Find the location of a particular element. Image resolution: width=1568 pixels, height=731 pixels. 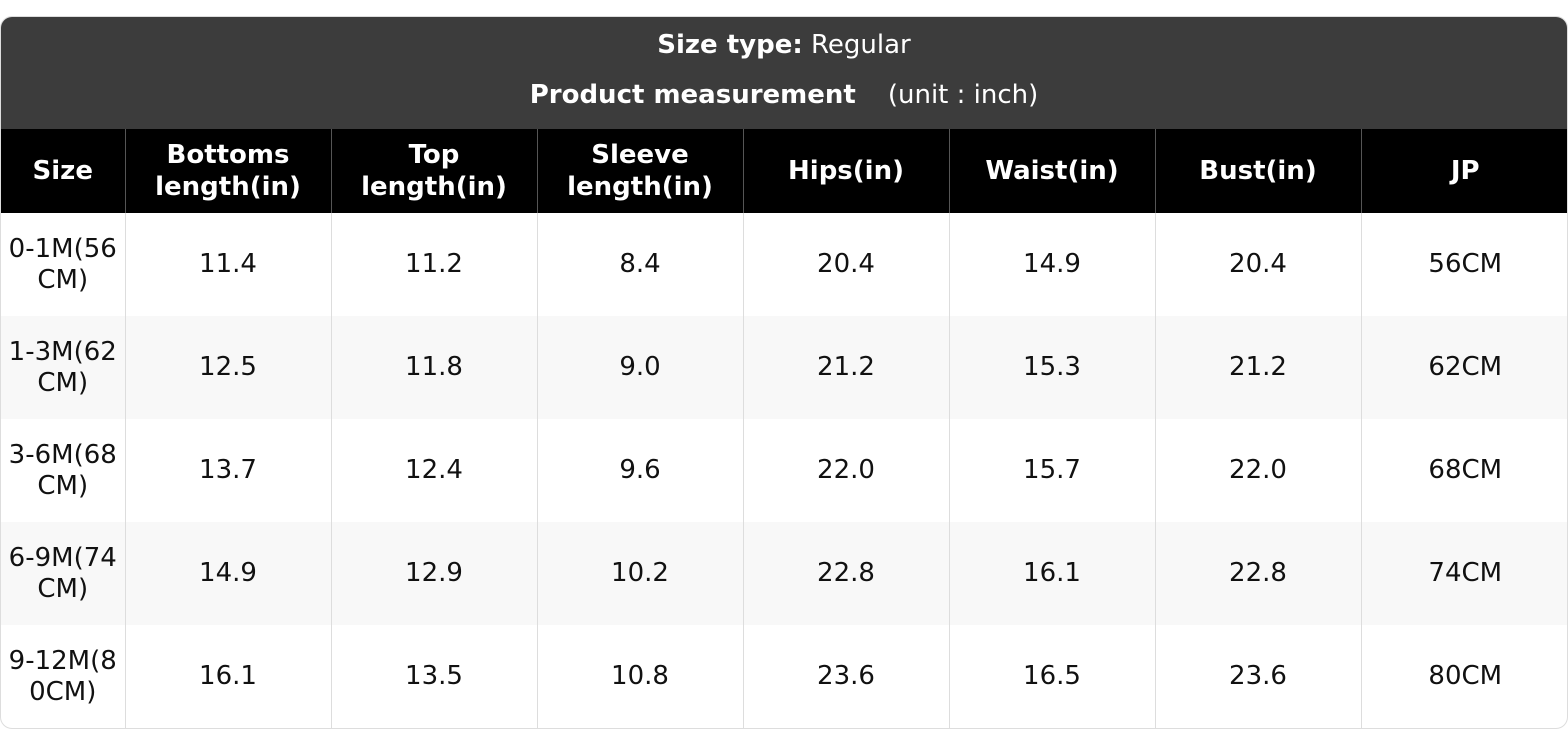

size-cell: 6-9M(74CM) is located at coordinates (63, 573).